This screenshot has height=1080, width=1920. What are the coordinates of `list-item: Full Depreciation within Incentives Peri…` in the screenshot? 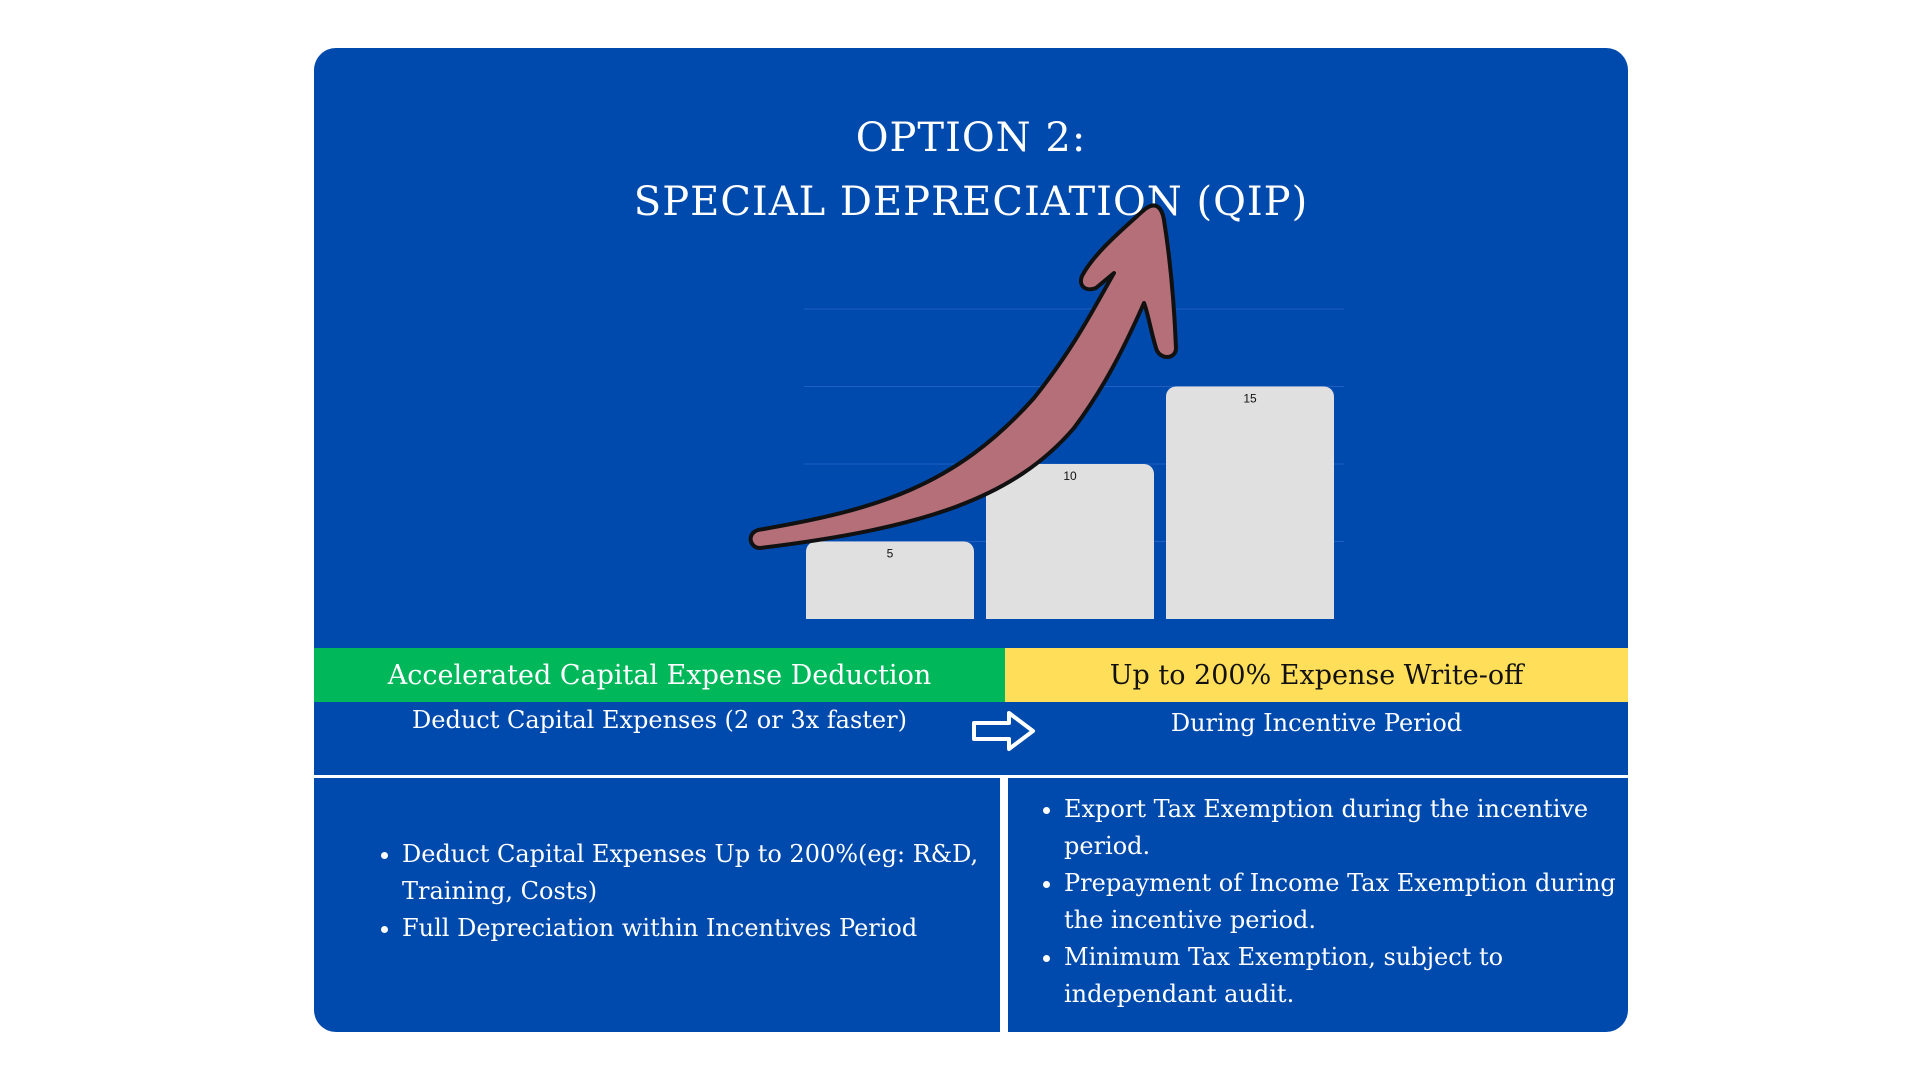 It's located at (697, 928).